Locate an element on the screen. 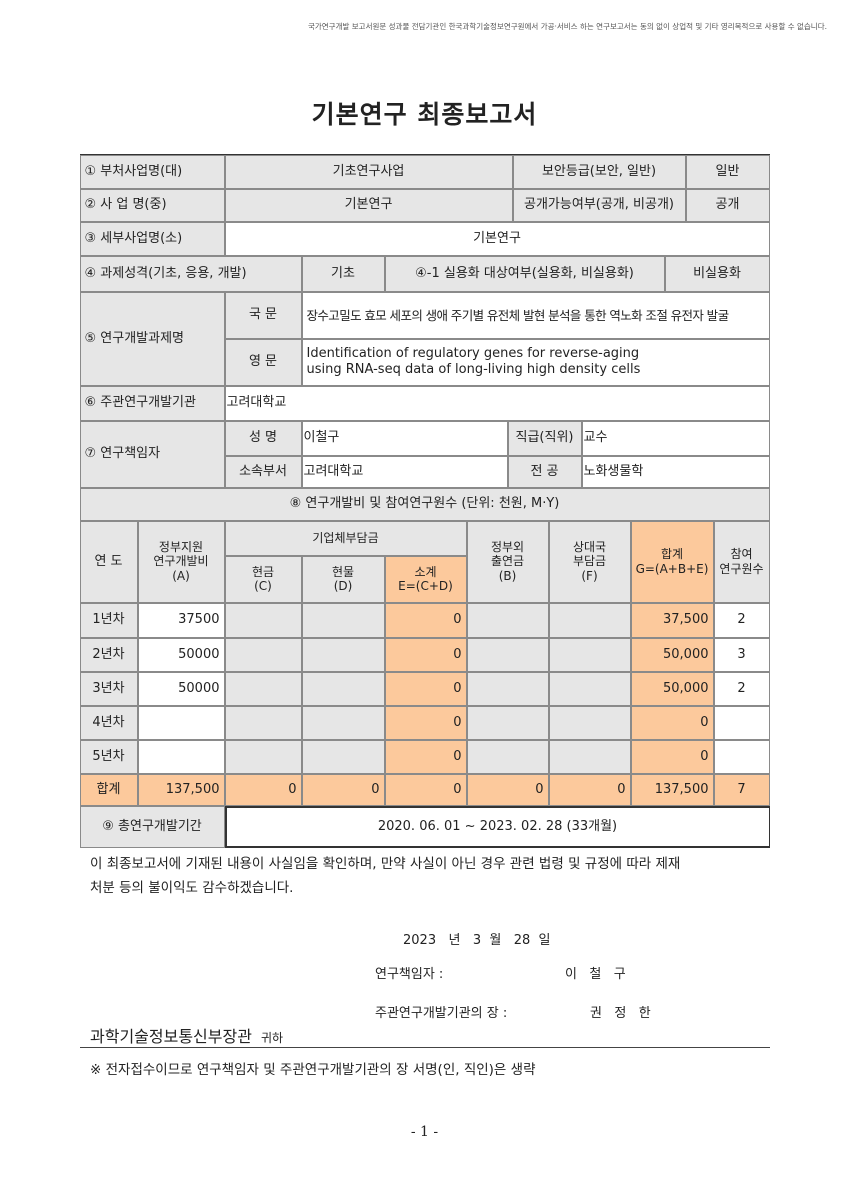  value-position: 교수 is located at coordinates (675, 438).